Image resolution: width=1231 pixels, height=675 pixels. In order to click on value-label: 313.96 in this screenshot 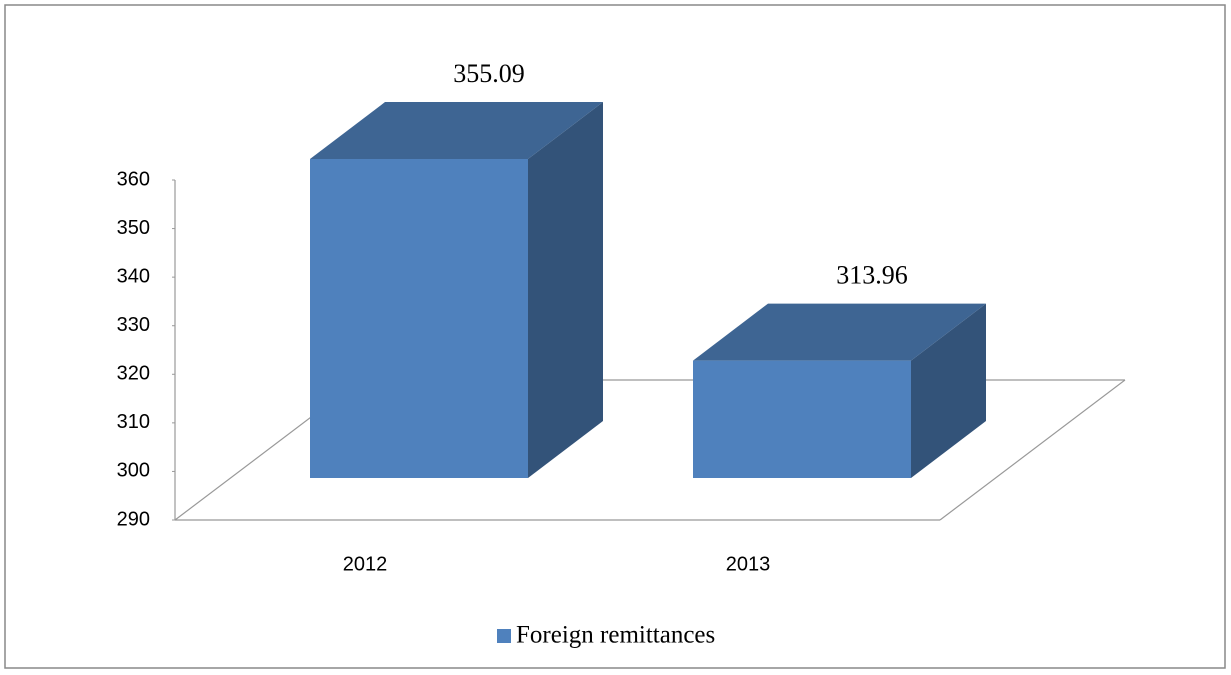, I will do `click(872, 275)`.